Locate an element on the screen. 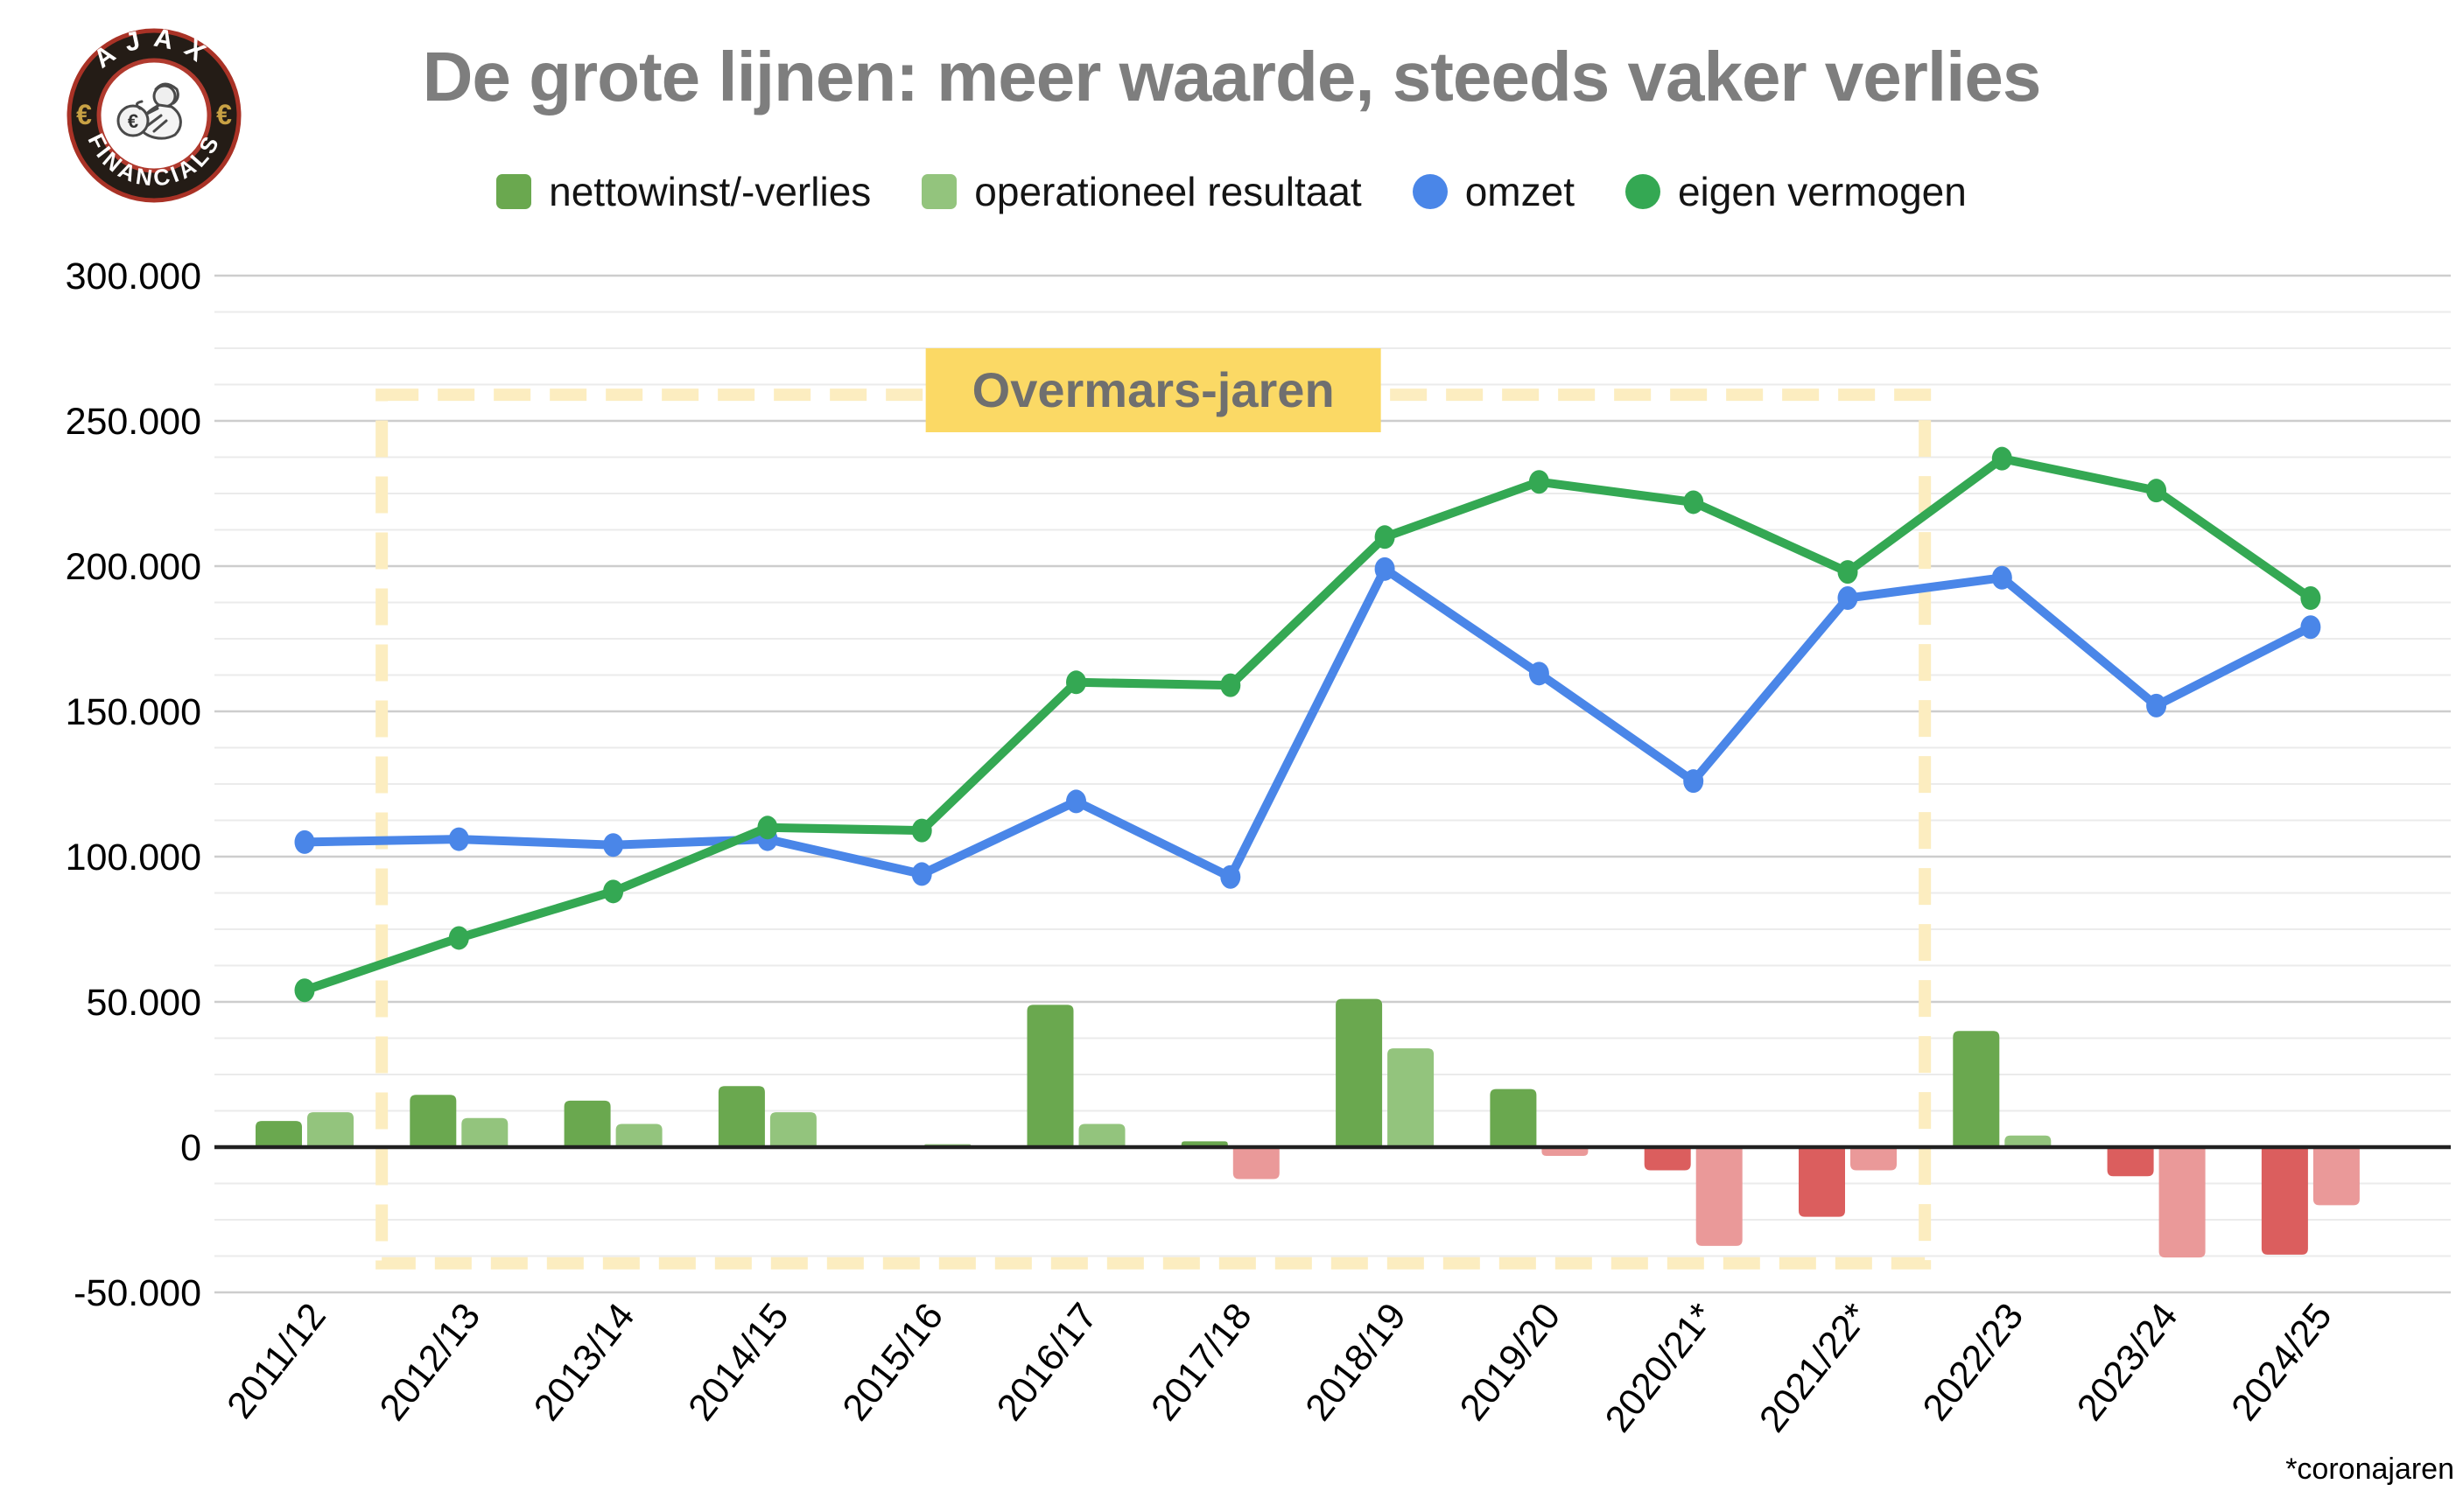 The width and height of the screenshot is (2463, 1512). legend-label: nettowinst/-verlies is located at coordinates (710, 191).